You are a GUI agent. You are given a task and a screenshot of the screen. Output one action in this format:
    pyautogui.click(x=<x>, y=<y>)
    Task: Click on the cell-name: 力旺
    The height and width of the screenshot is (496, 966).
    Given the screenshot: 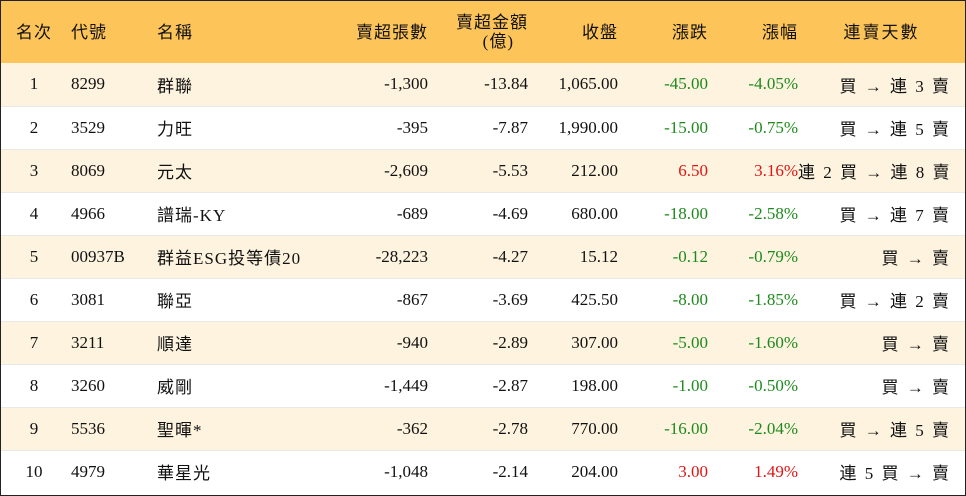 What is the action you would take?
    pyautogui.click(x=244, y=127)
    